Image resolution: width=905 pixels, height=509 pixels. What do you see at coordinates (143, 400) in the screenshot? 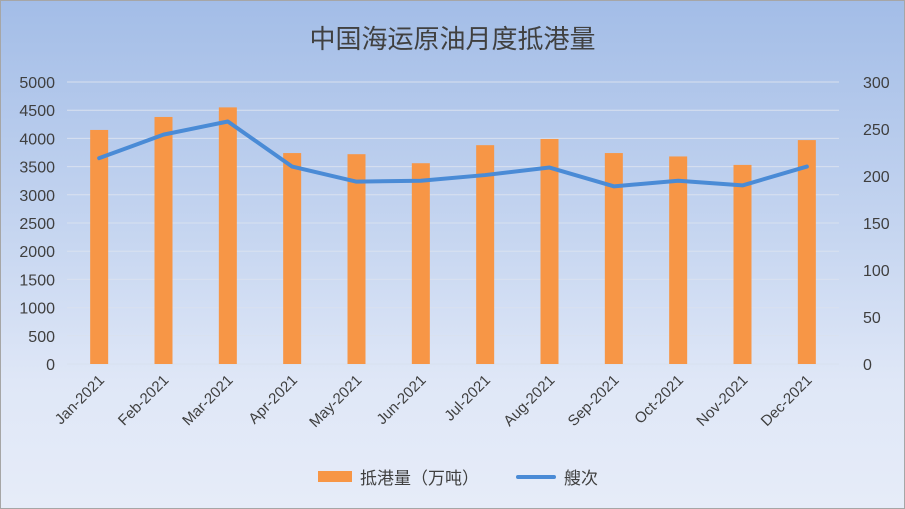
I see `x-tick-label: Feb-2021` at bounding box center [143, 400].